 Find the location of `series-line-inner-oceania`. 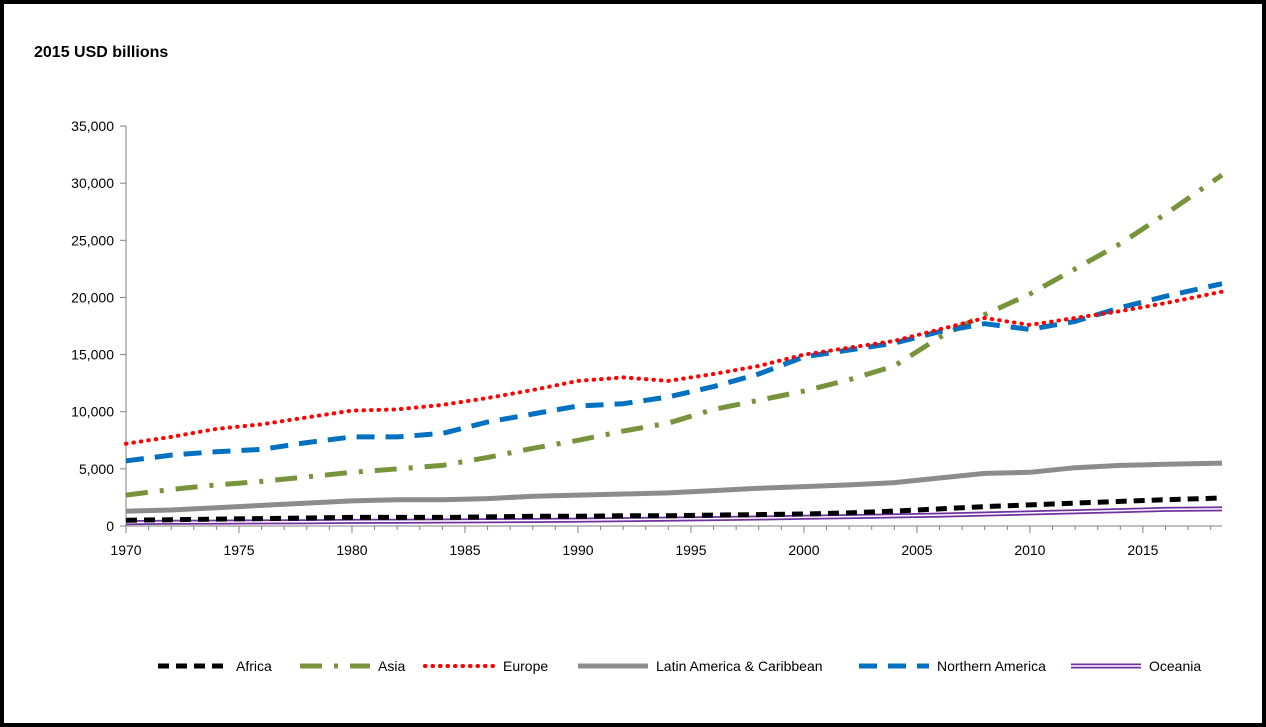

series-line-inner-oceania is located at coordinates (674, 516).